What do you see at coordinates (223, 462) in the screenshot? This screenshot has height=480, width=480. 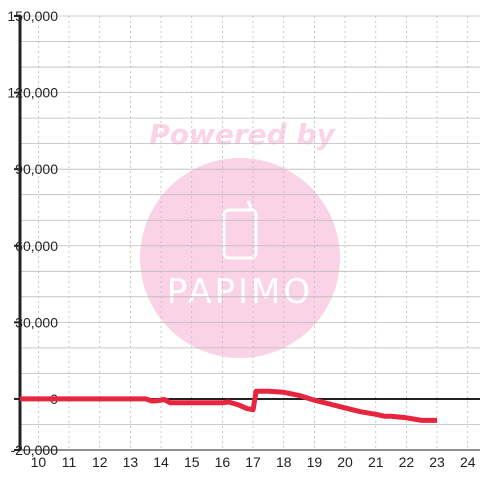 I see `x-tick-label: 16` at bounding box center [223, 462].